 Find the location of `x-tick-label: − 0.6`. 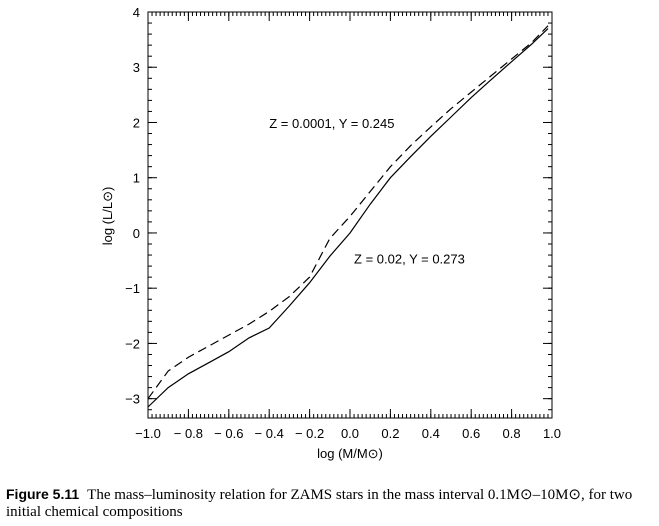

x-tick-label: − 0.6 is located at coordinates (228, 433).